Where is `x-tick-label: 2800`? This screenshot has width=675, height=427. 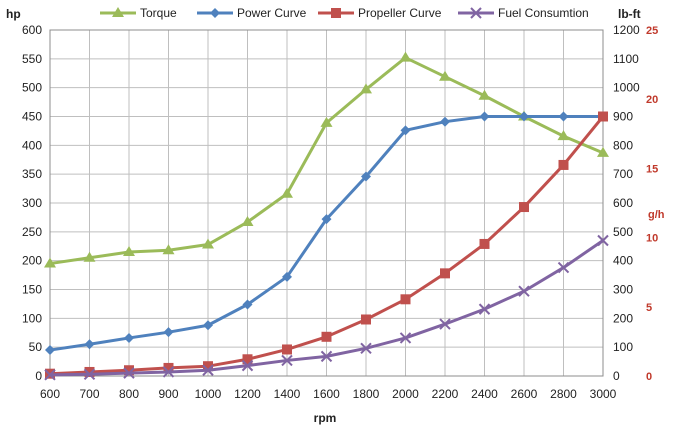
x-tick-label: 2800 is located at coordinates (563, 394).